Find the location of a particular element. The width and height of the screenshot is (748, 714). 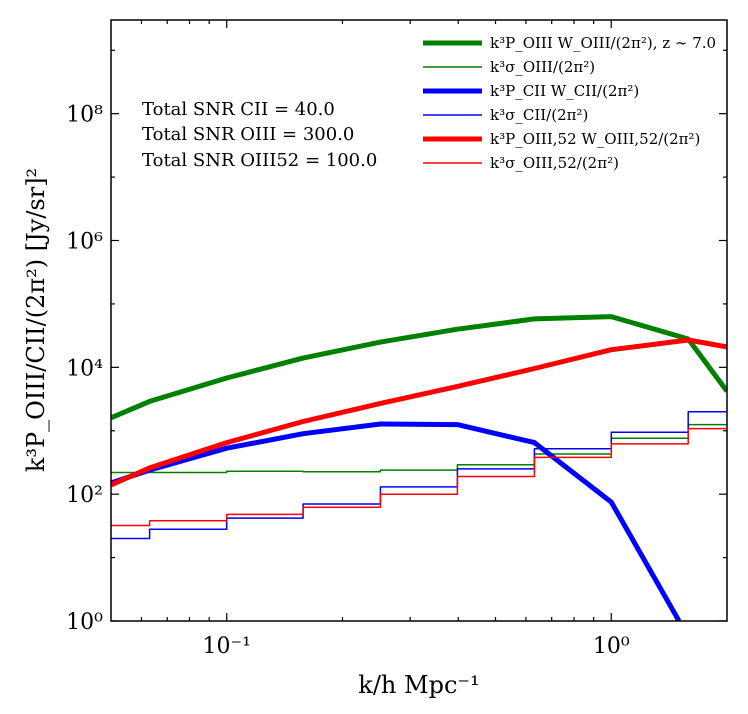

legend-label-3: k³σ_CII/(2π²) is located at coordinates (539, 115).